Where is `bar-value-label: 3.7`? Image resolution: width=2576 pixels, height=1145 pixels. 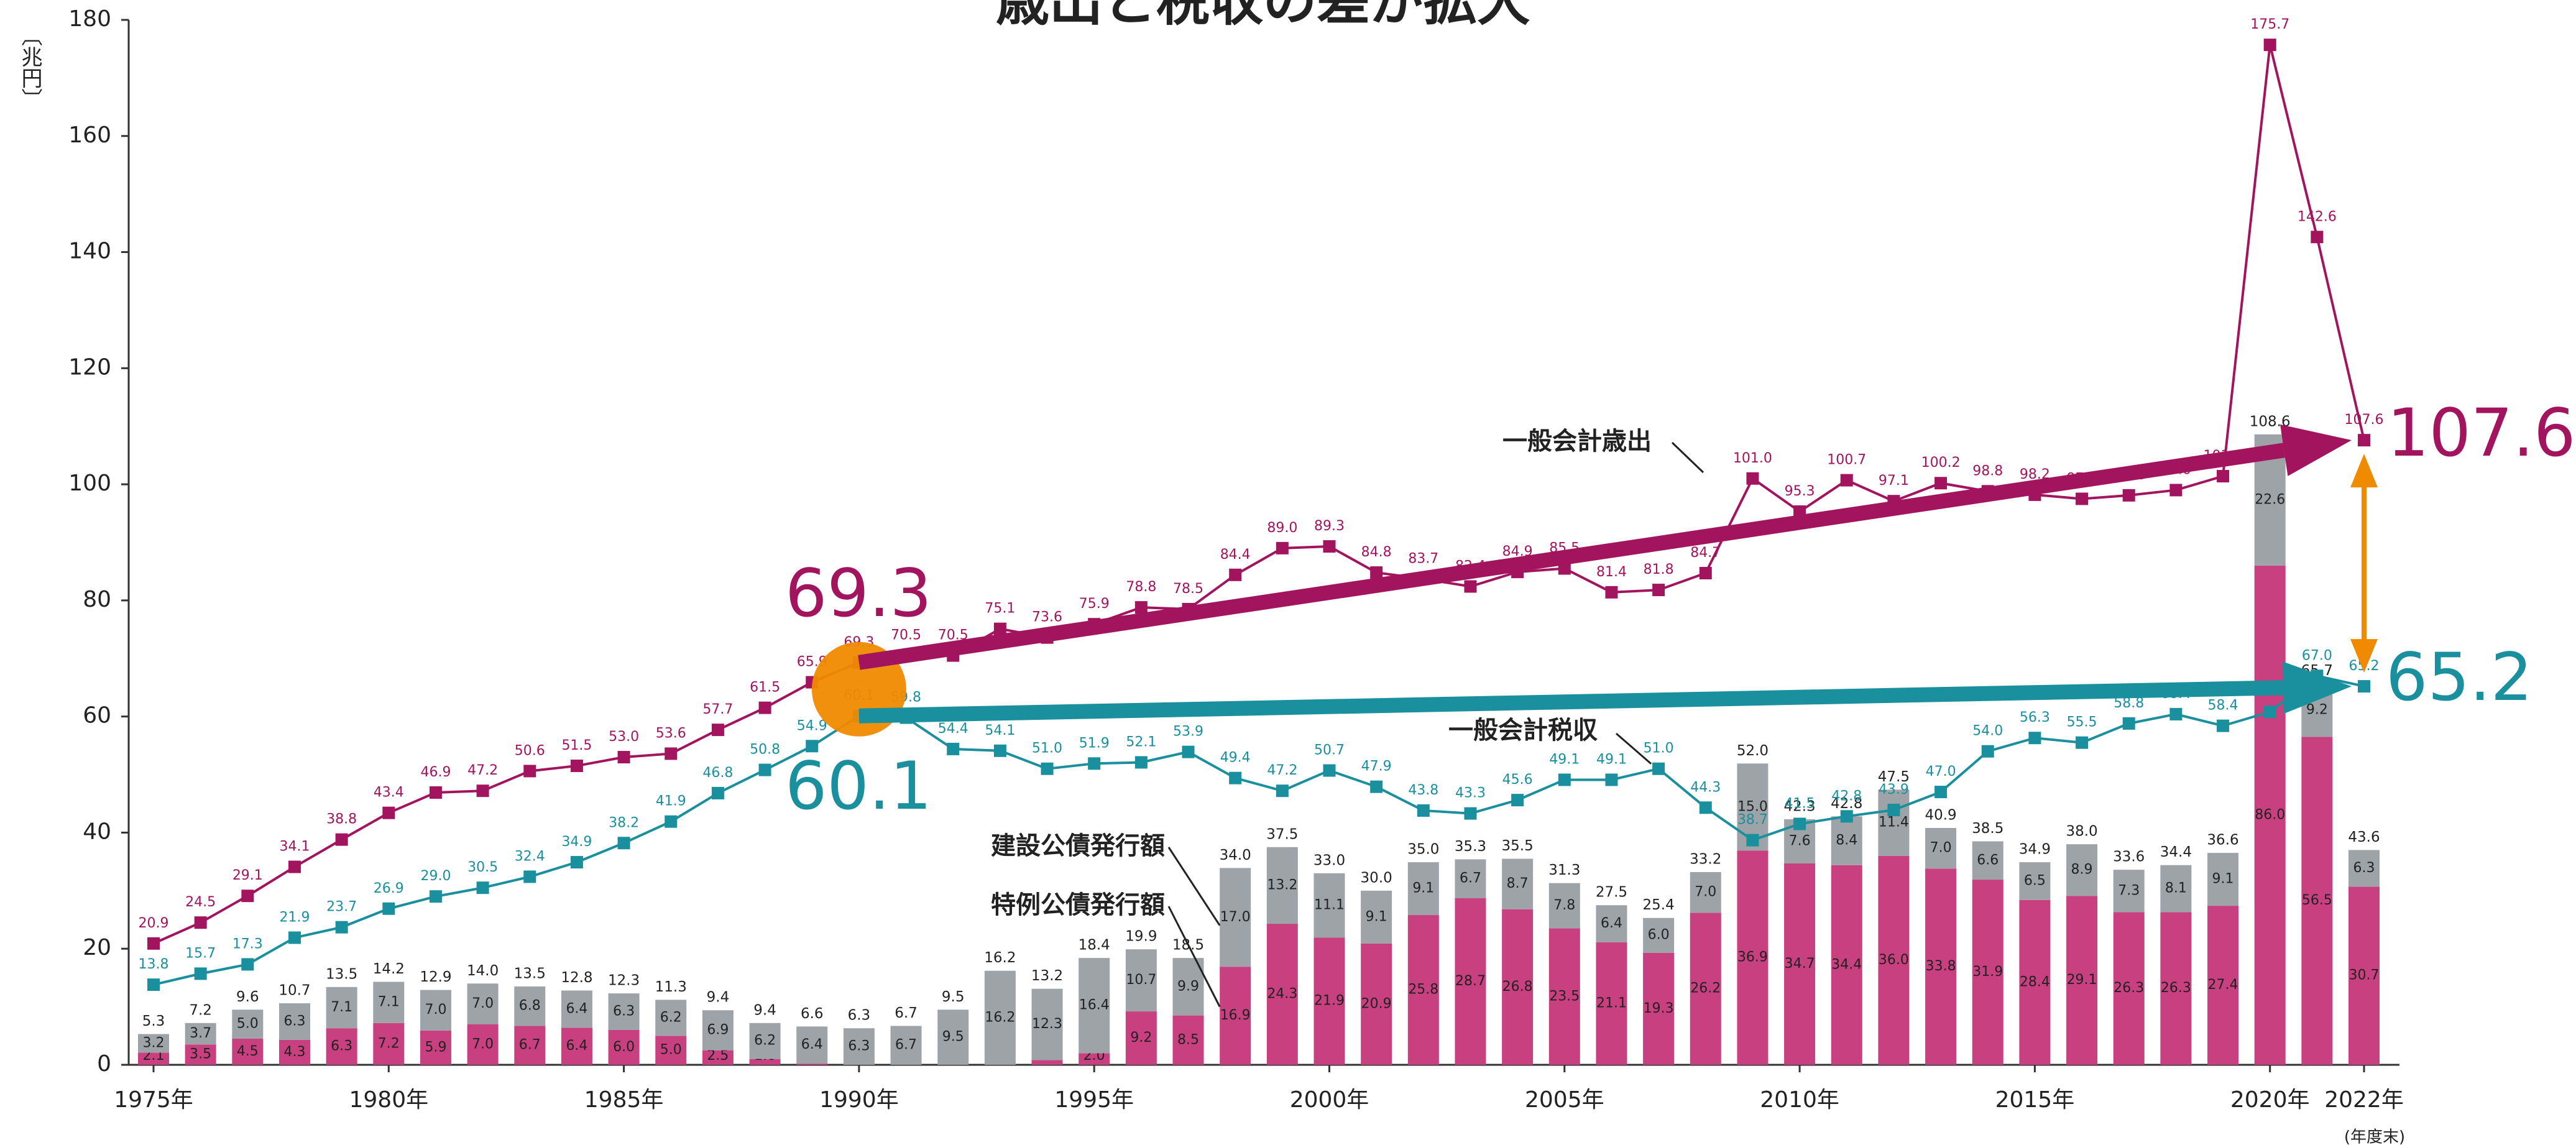
bar-value-label: 3.7 is located at coordinates (200, 1033).